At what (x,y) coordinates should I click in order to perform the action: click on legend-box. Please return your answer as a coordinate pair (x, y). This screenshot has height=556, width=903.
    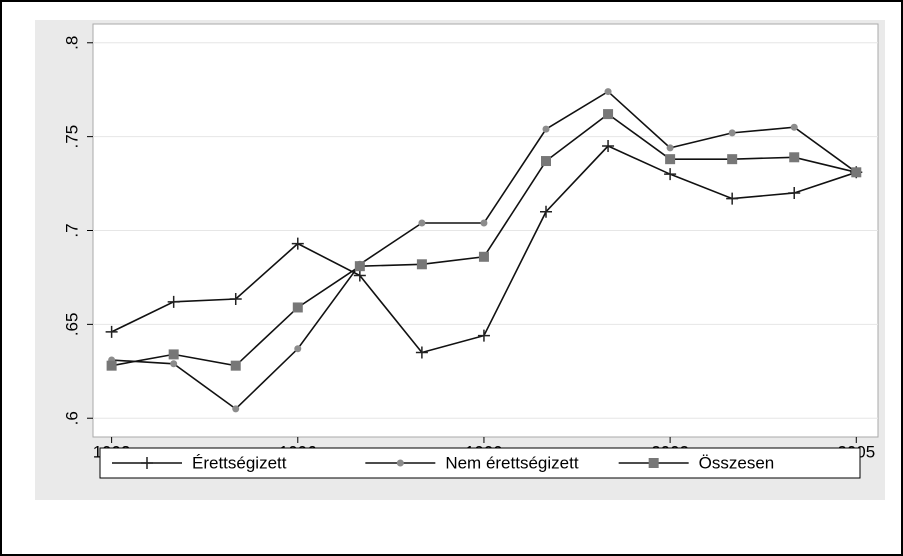
    Looking at the image, I should click on (480, 463).